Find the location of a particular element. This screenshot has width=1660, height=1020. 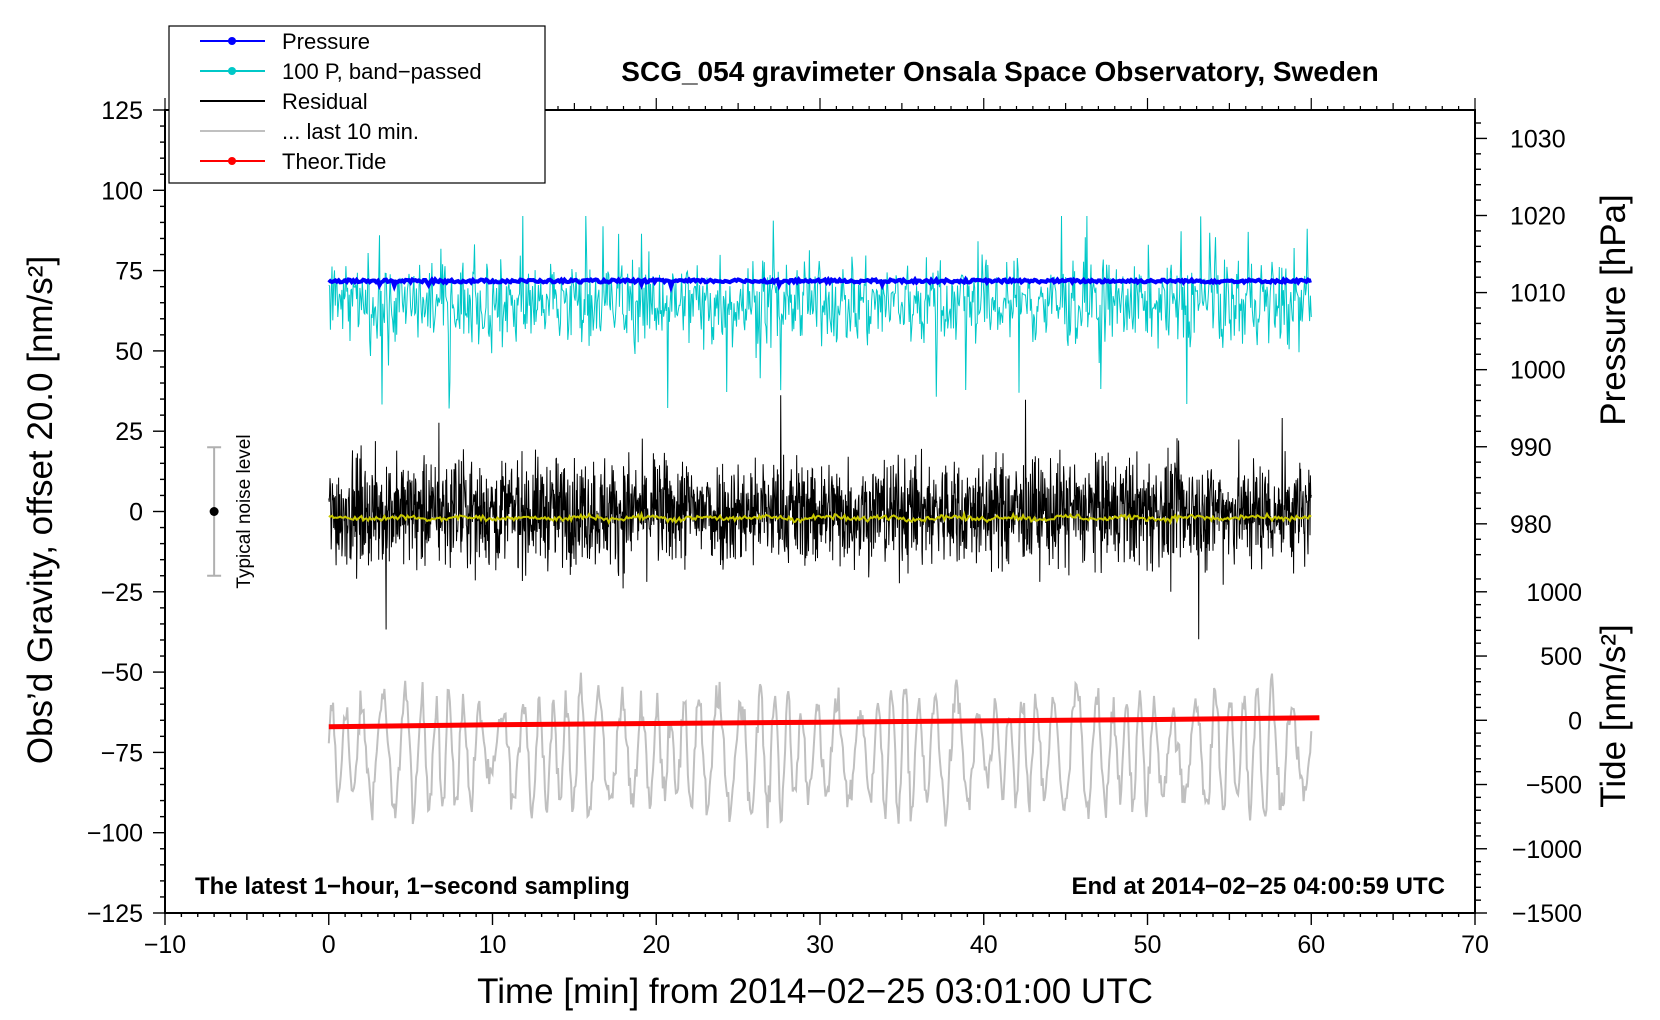

pressure-tick-label: 1020 is located at coordinates (1538, 217).